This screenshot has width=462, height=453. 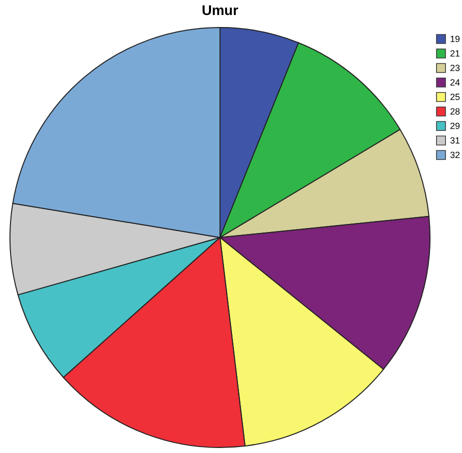 I want to click on legend-label: 19, so click(x=455, y=39).